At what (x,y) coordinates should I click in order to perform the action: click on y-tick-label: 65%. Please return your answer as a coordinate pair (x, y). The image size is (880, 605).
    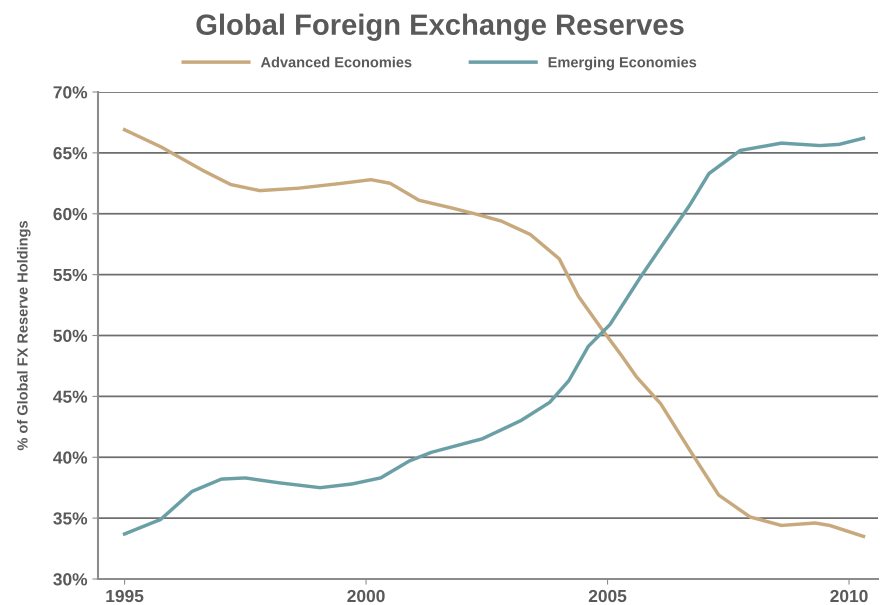
    Looking at the image, I should click on (70, 153).